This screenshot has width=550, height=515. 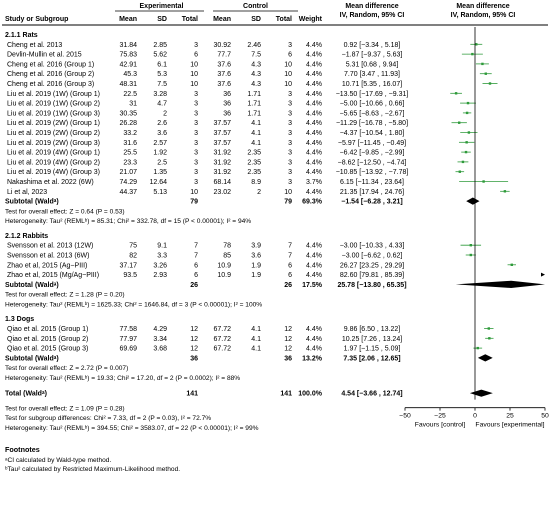 I want to click on study-mean-e: 77.97, so click(x=128, y=339).